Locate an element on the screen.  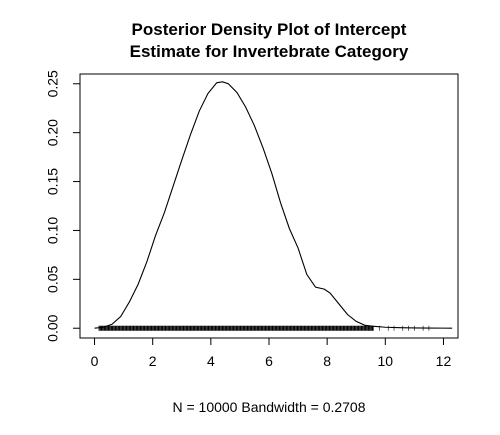
y-tick-label: 0.00 is located at coordinates (53, 327).